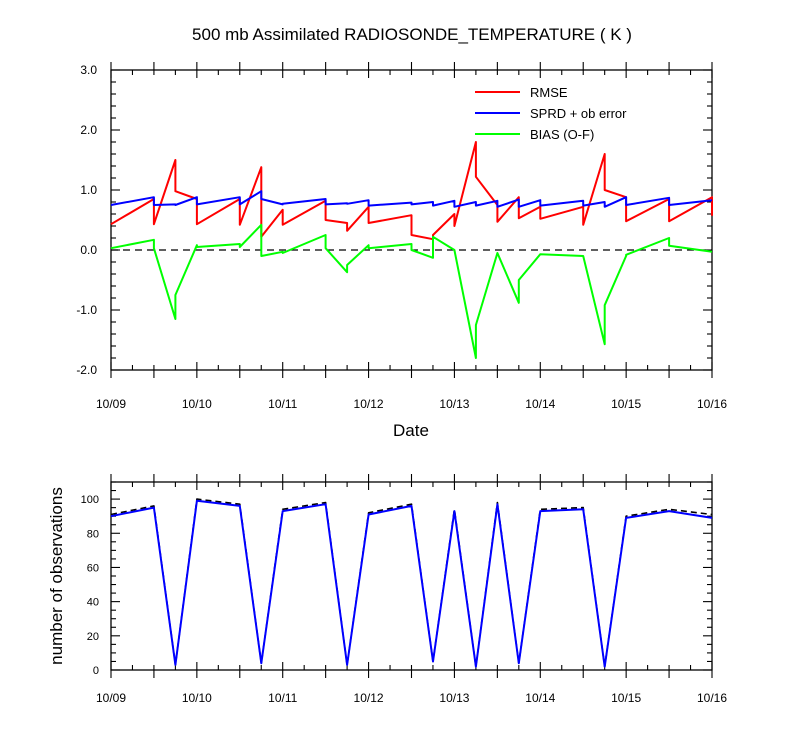 The height and width of the screenshot is (750, 800). Describe the element at coordinates (93, 637) in the screenshot. I see `y-tick-label: 20` at that location.